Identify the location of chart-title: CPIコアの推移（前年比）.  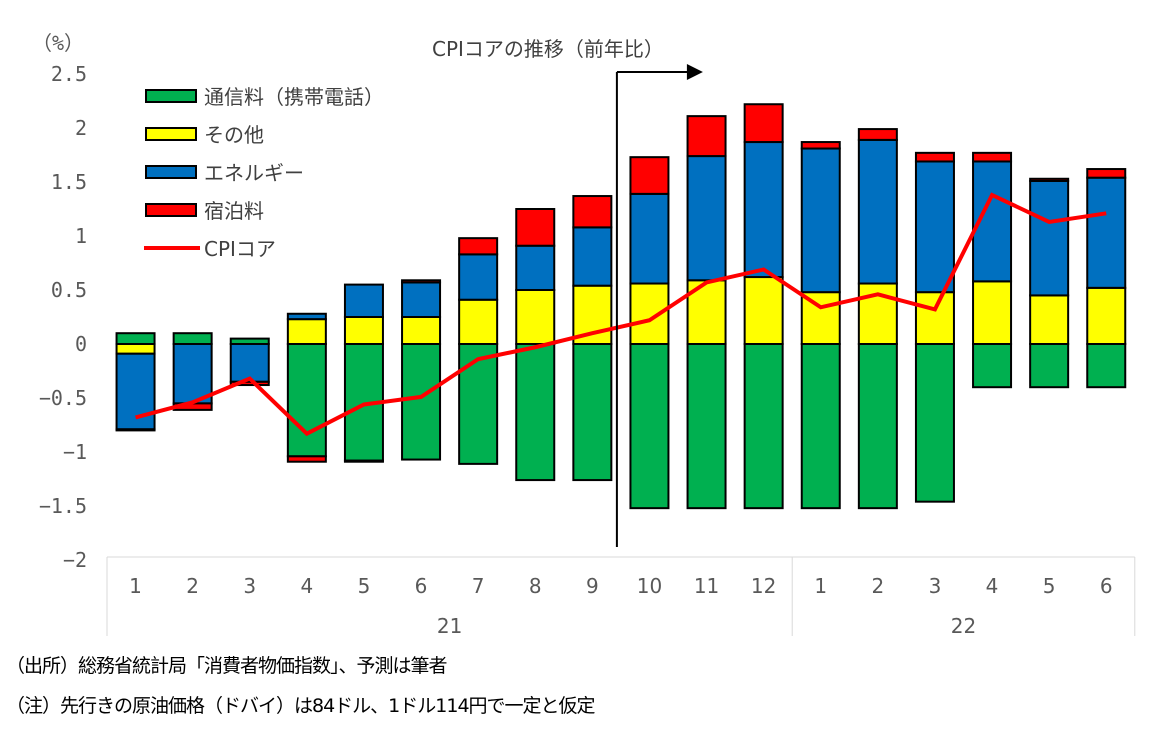
(548, 49).